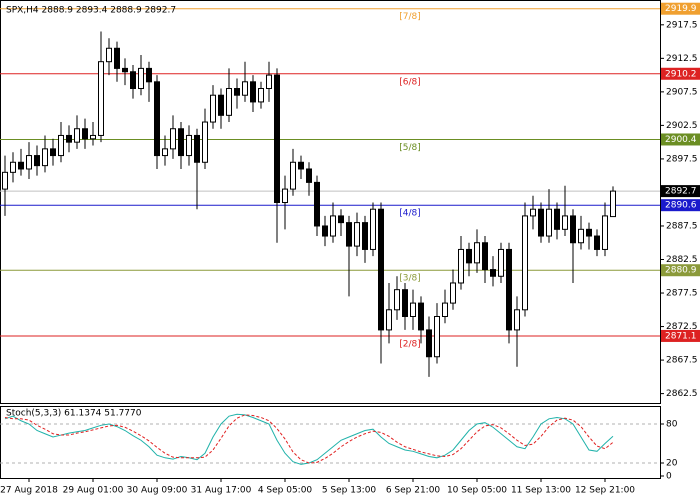  Describe the element at coordinates (682, 226) in the screenshot. I see `y-tick-label: 2887.5` at that location.